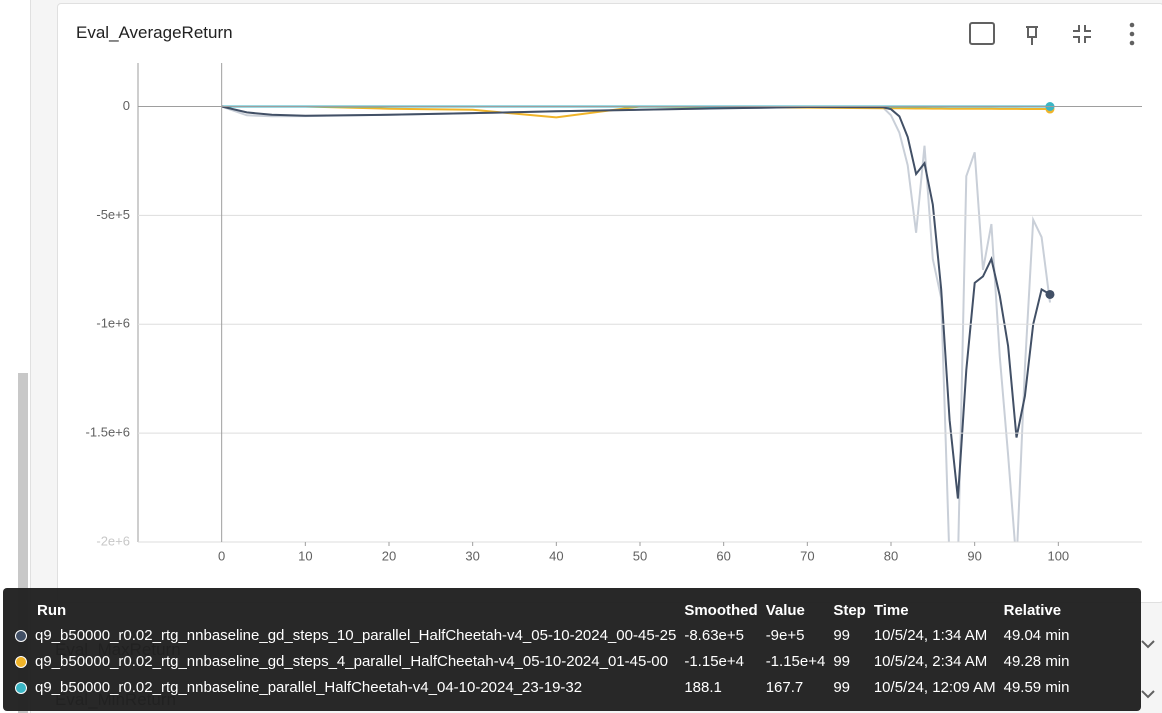  I want to click on tooltip-cell: -9e+5, so click(785, 635).